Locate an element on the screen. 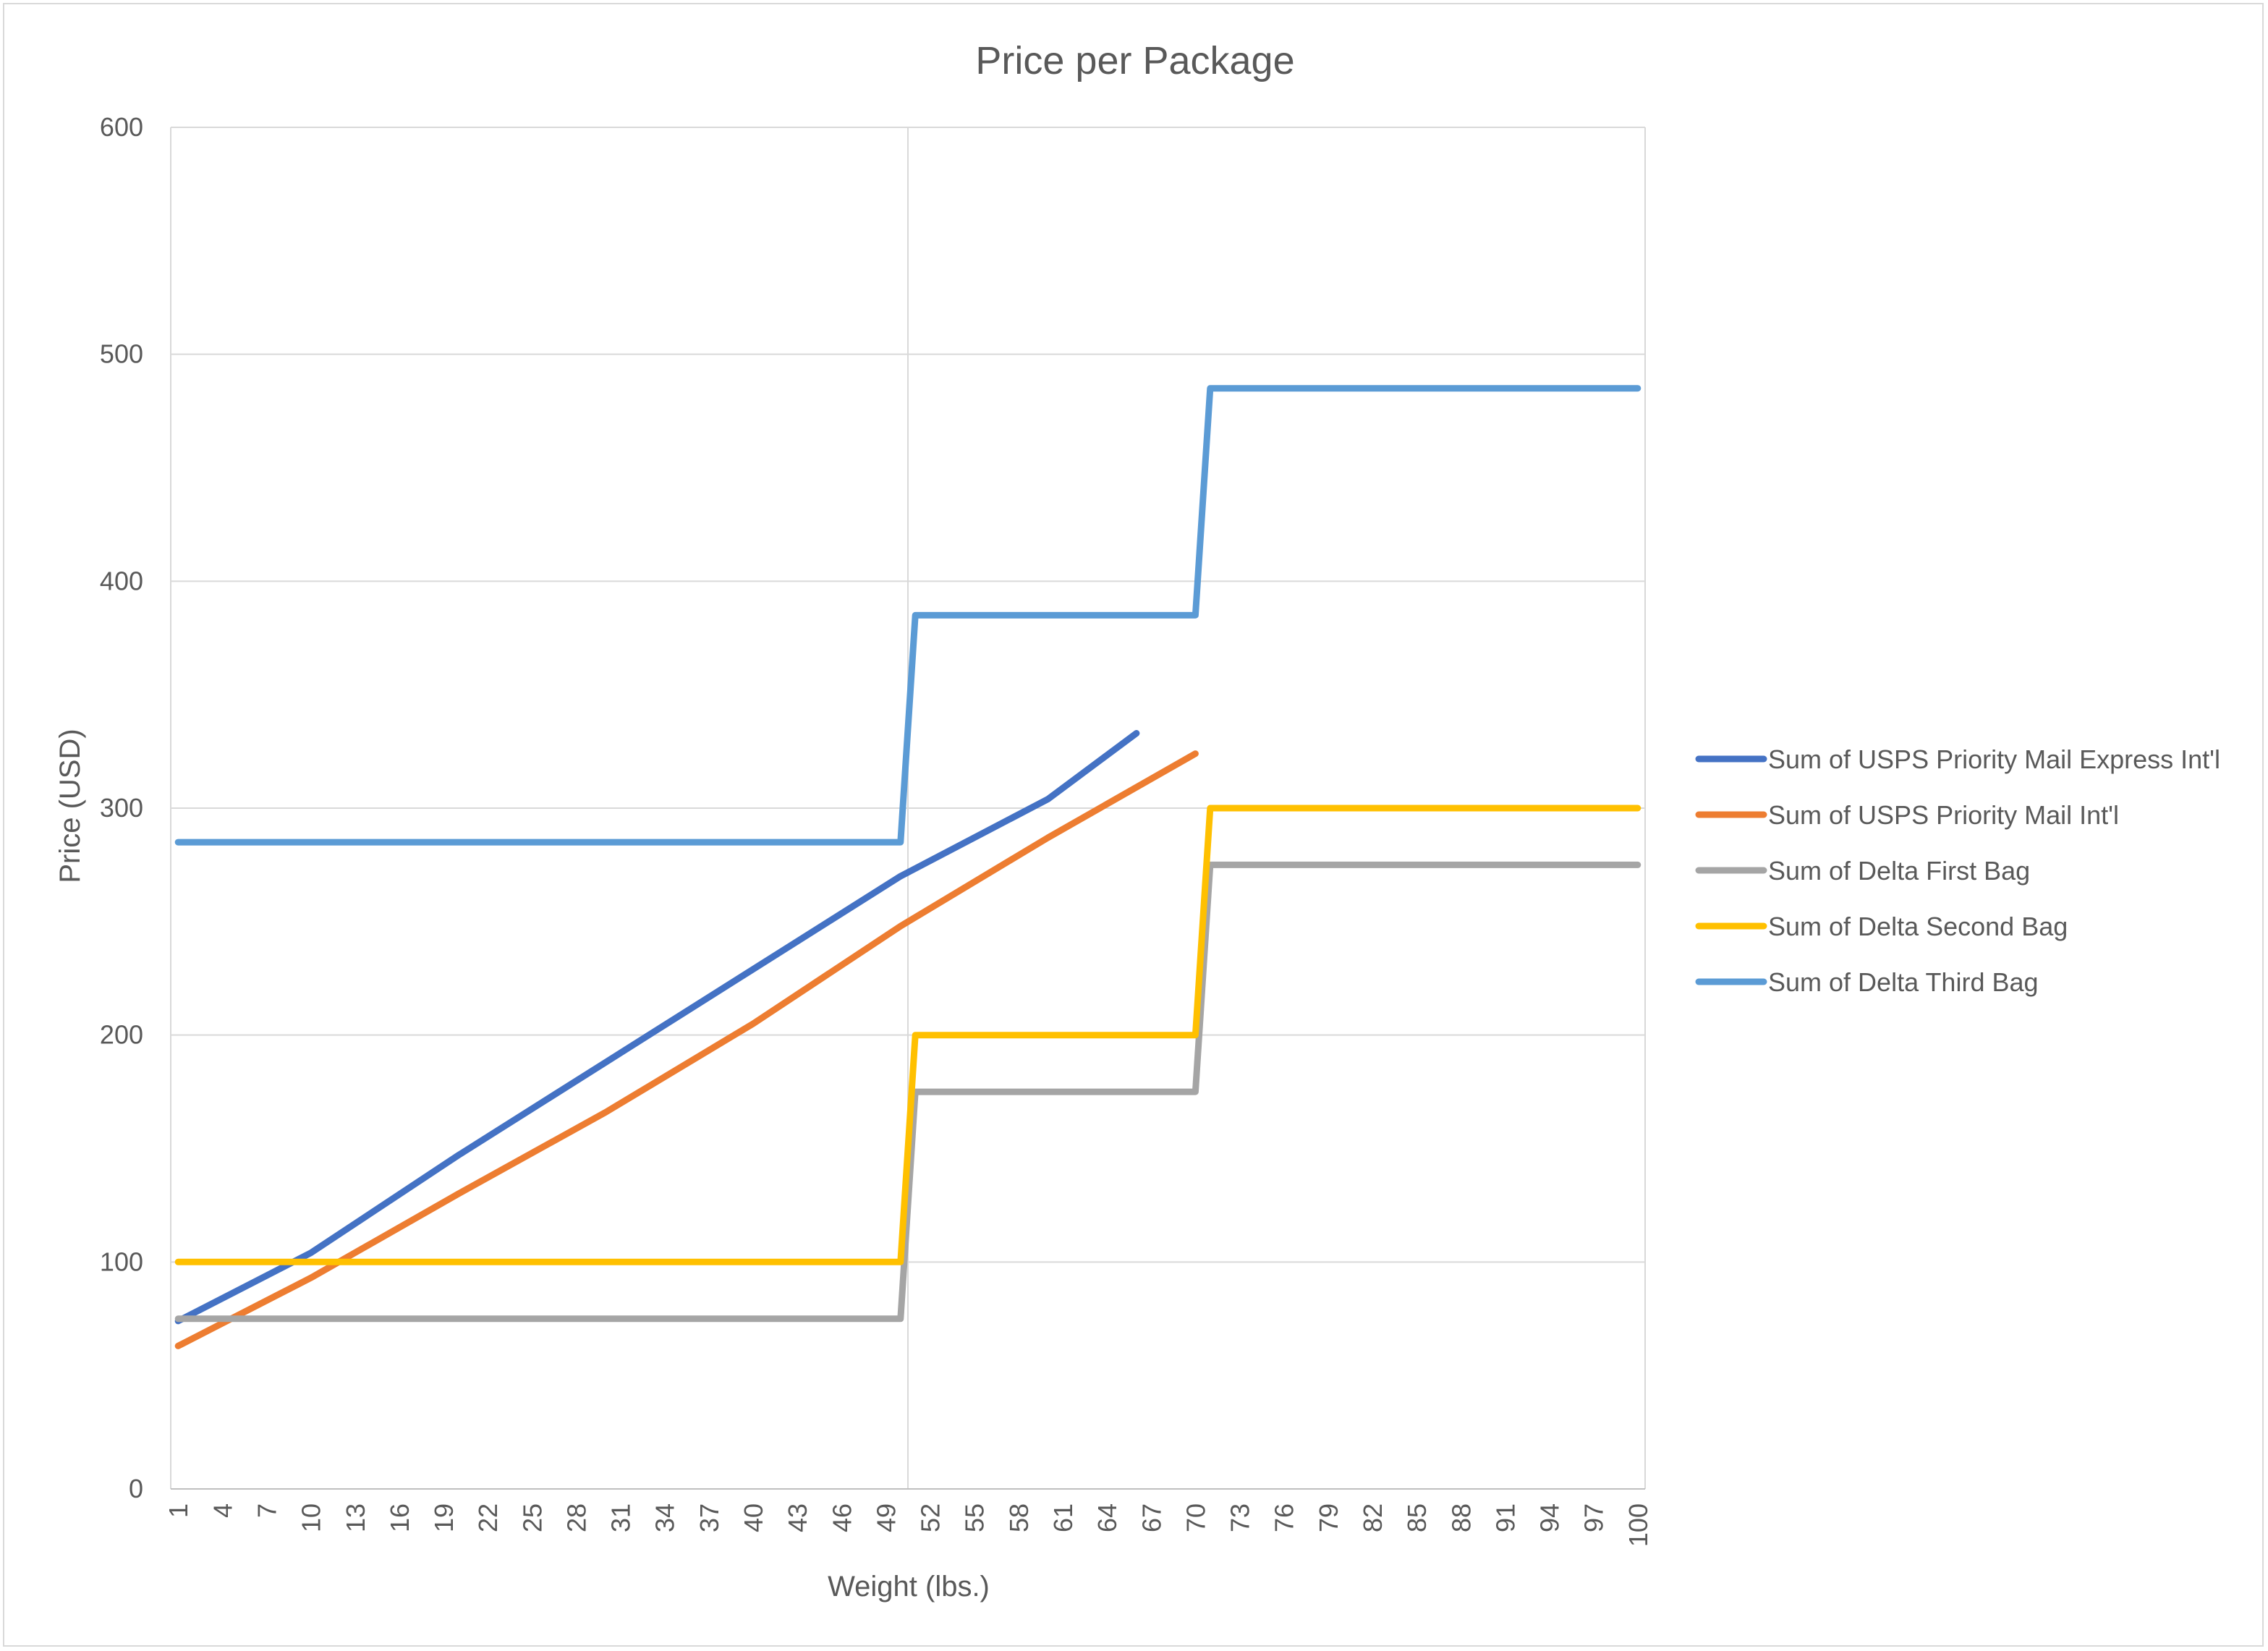 This screenshot has height=1651, width=2268. x-tick-label: 55 is located at coordinates (975, 1517).